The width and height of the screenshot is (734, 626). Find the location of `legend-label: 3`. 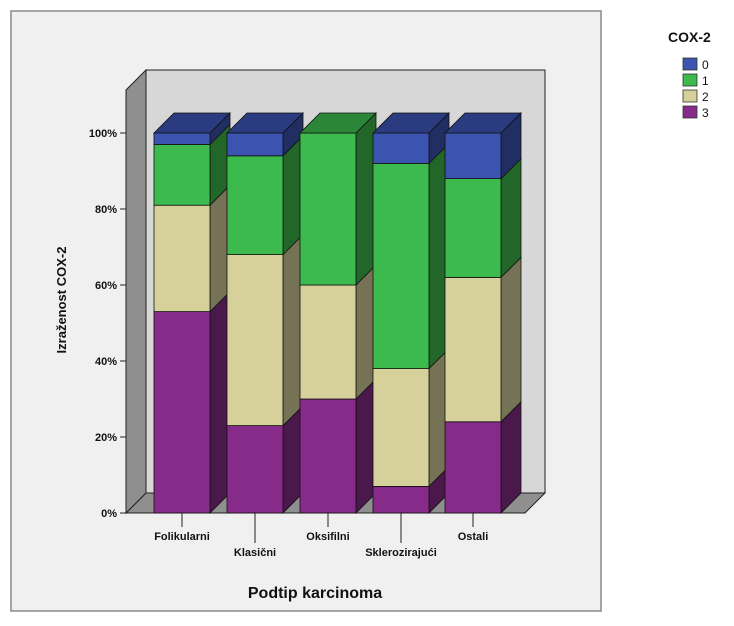

legend-label: 3 is located at coordinates (705, 113).